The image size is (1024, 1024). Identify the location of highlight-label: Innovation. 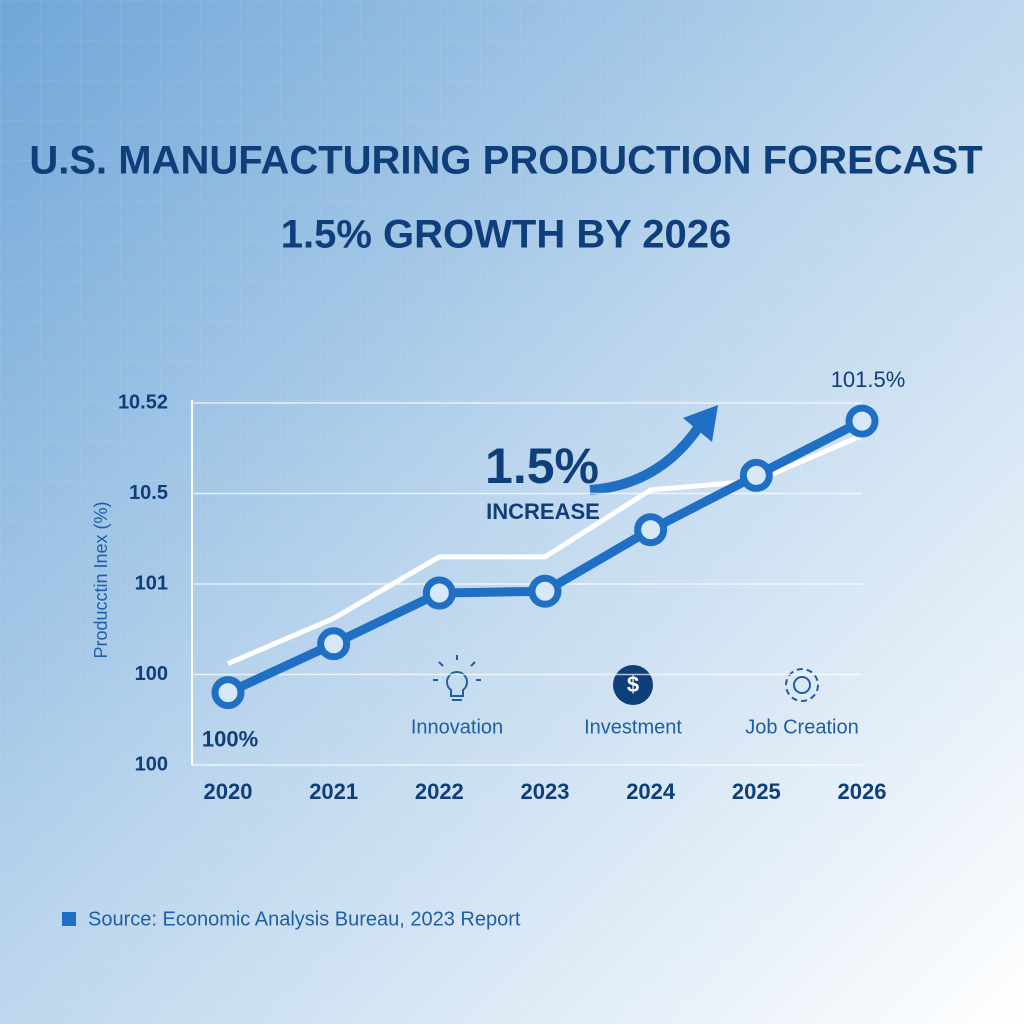
(457, 727).